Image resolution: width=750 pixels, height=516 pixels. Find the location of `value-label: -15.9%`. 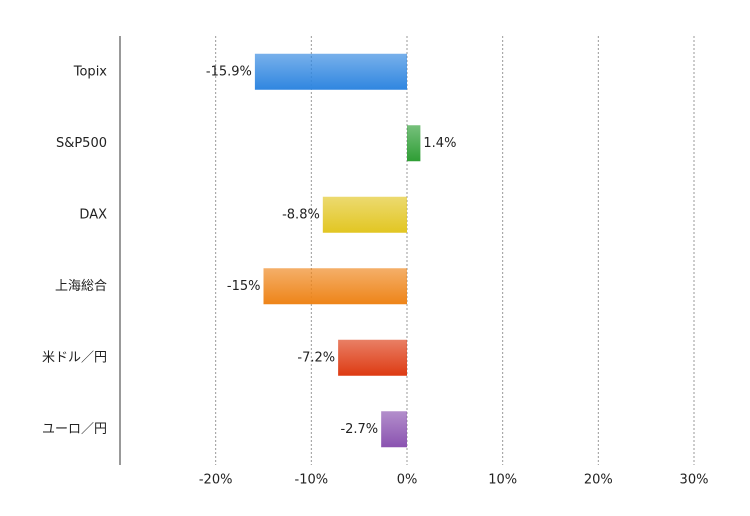

value-label: -15.9% is located at coordinates (229, 71).